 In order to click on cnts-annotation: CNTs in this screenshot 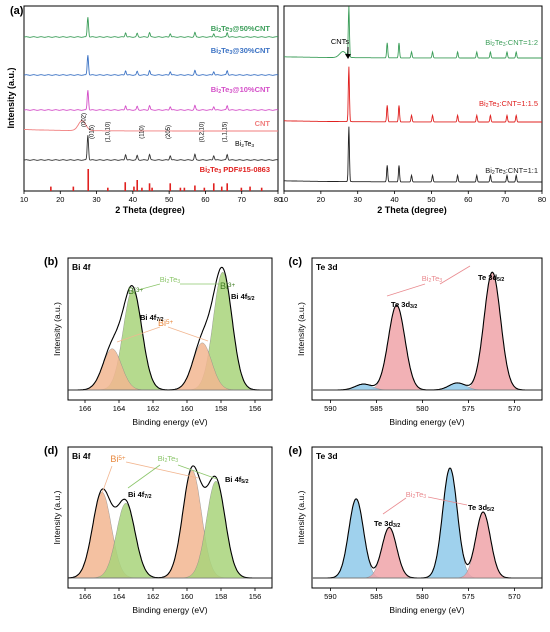, I will do `click(340, 41)`.